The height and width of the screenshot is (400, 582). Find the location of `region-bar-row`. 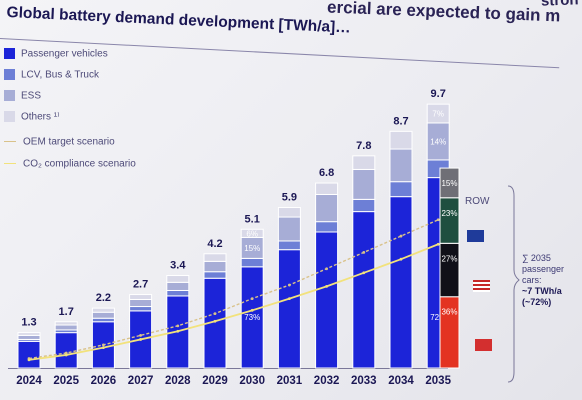

region-bar-row is located at coordinates (449, 183).